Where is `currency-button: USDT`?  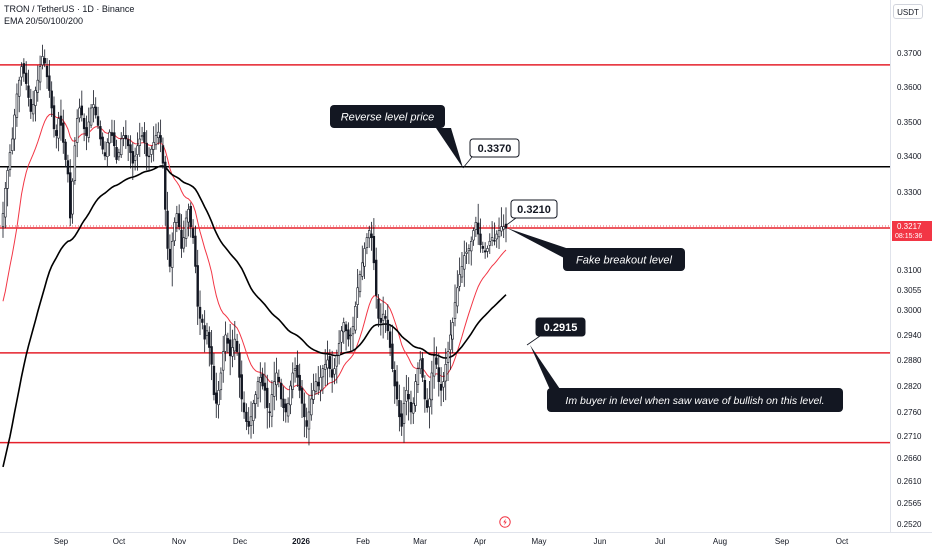 currency-button: USDT is located at coordinates (908, 11).